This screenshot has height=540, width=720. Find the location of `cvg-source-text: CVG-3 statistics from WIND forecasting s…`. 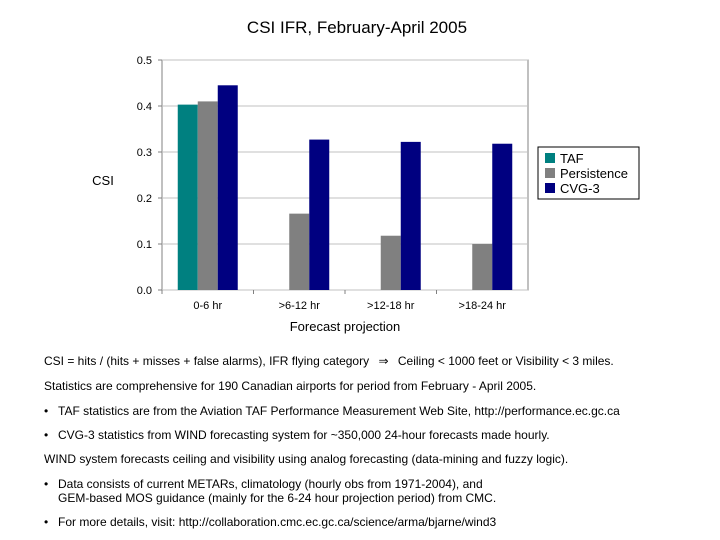

cvg-source-text: CVG-3 statistics from WIND forecasting s… is located at coordinates (304, 435).